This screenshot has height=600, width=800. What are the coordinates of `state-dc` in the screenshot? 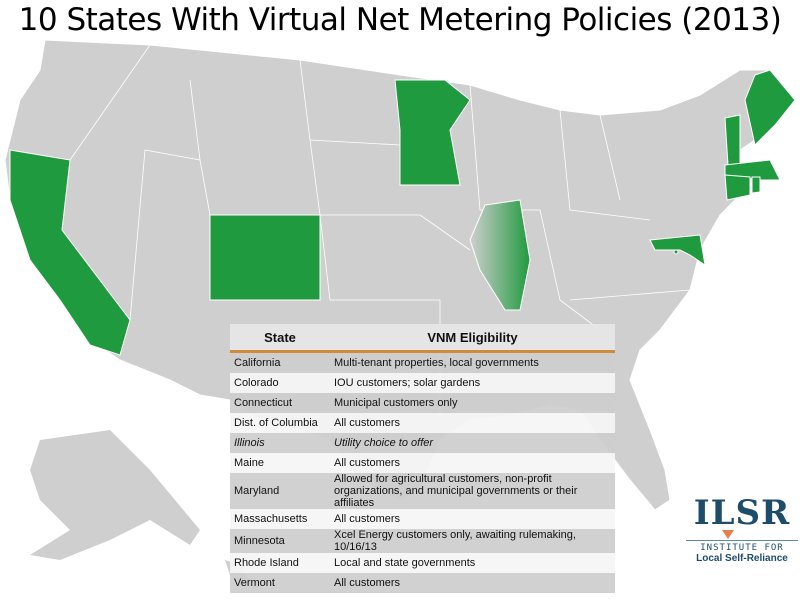 It's located at (676, 252).